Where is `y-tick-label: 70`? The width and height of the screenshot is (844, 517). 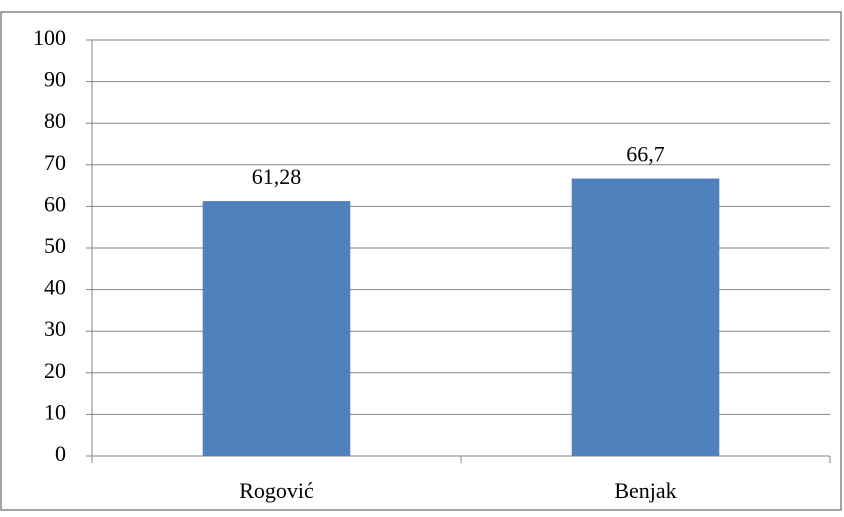 y-tick-label: 70 is located at coordinates (55, 162).